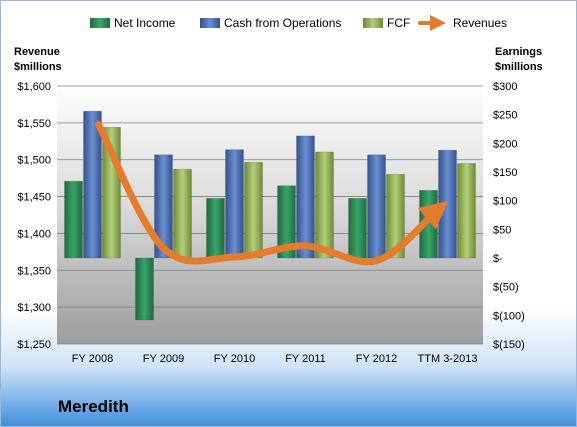  What do you see at coordinates (34, 161) in the screenshot?
I see `left-tick-label: $1,500` at bounding box center [34, 161].